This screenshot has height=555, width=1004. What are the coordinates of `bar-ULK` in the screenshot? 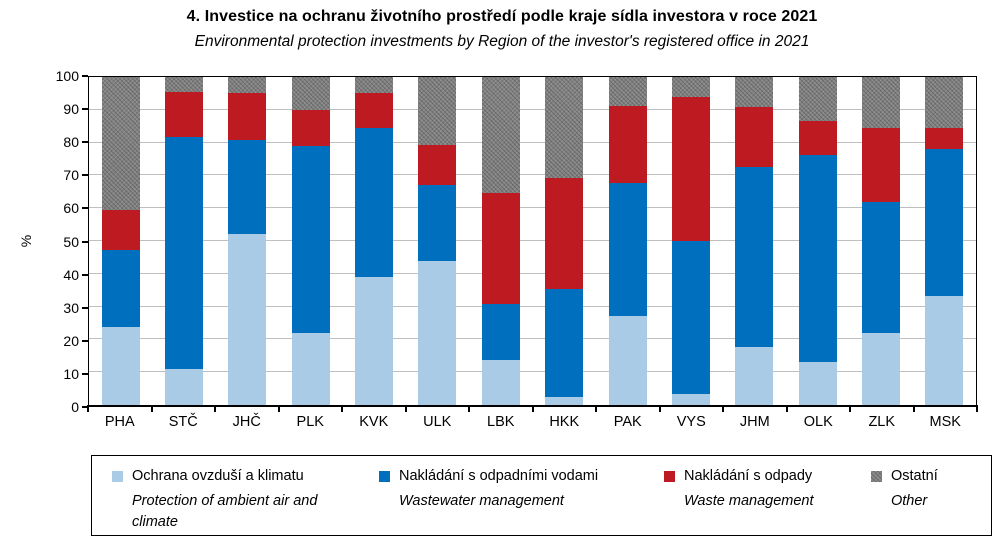 It's located at (437, 241).